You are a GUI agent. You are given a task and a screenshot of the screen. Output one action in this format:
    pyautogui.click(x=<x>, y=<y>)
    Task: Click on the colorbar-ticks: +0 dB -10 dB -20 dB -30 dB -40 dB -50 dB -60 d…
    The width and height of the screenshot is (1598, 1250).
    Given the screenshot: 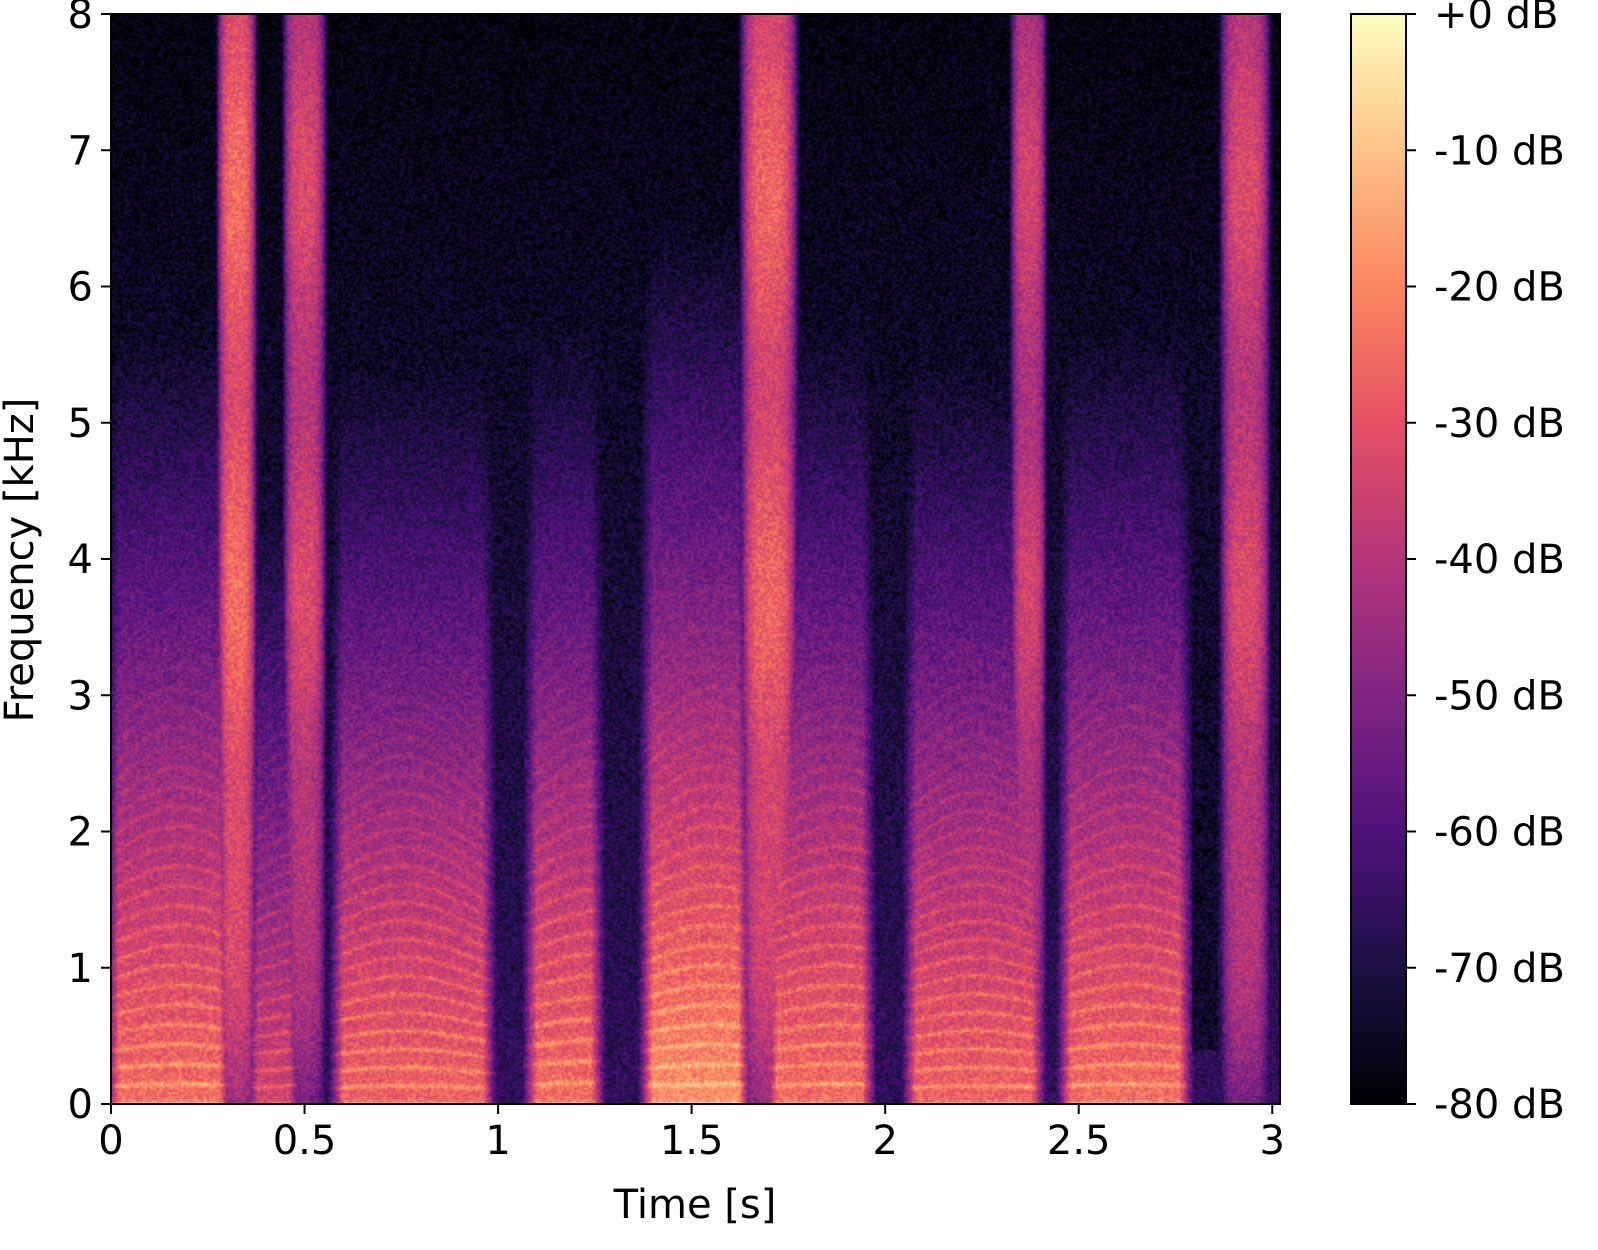 What is the action you would take?
    pyautogui.click(x=1485, y=564)
    